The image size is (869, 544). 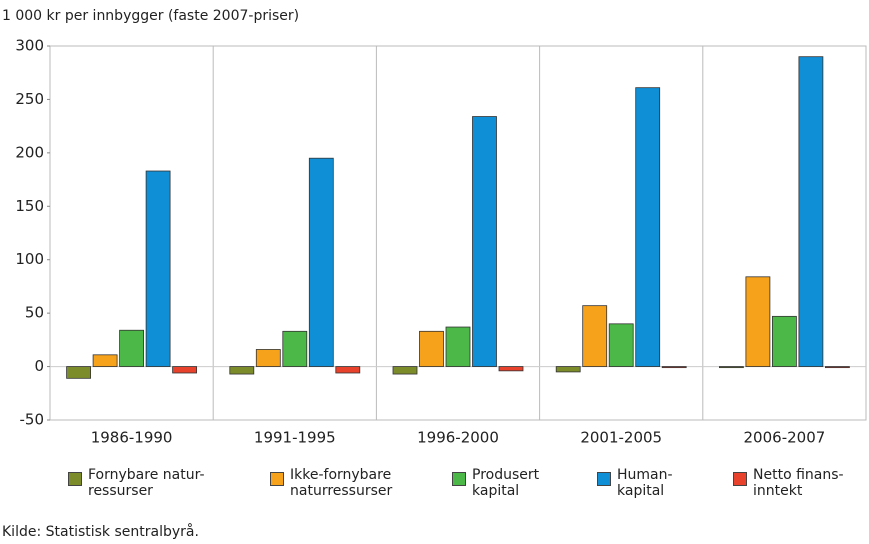 I want to click on y-tick-label: 300, so click(x=29, y=46).